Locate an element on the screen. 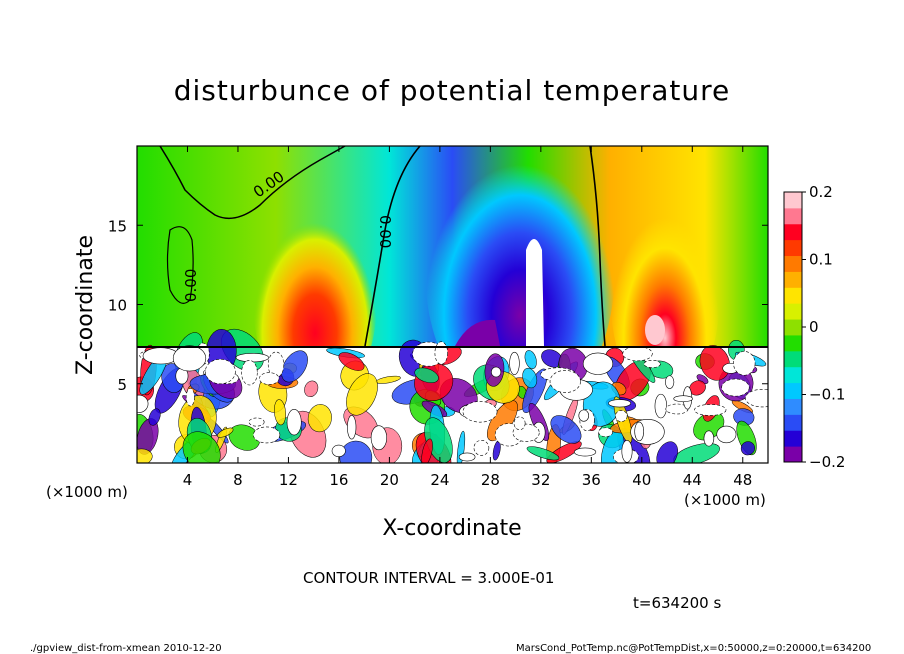 The height and width of the screenshot is (654, 904). contour-zero-mid is located at coordinates (392, 246).